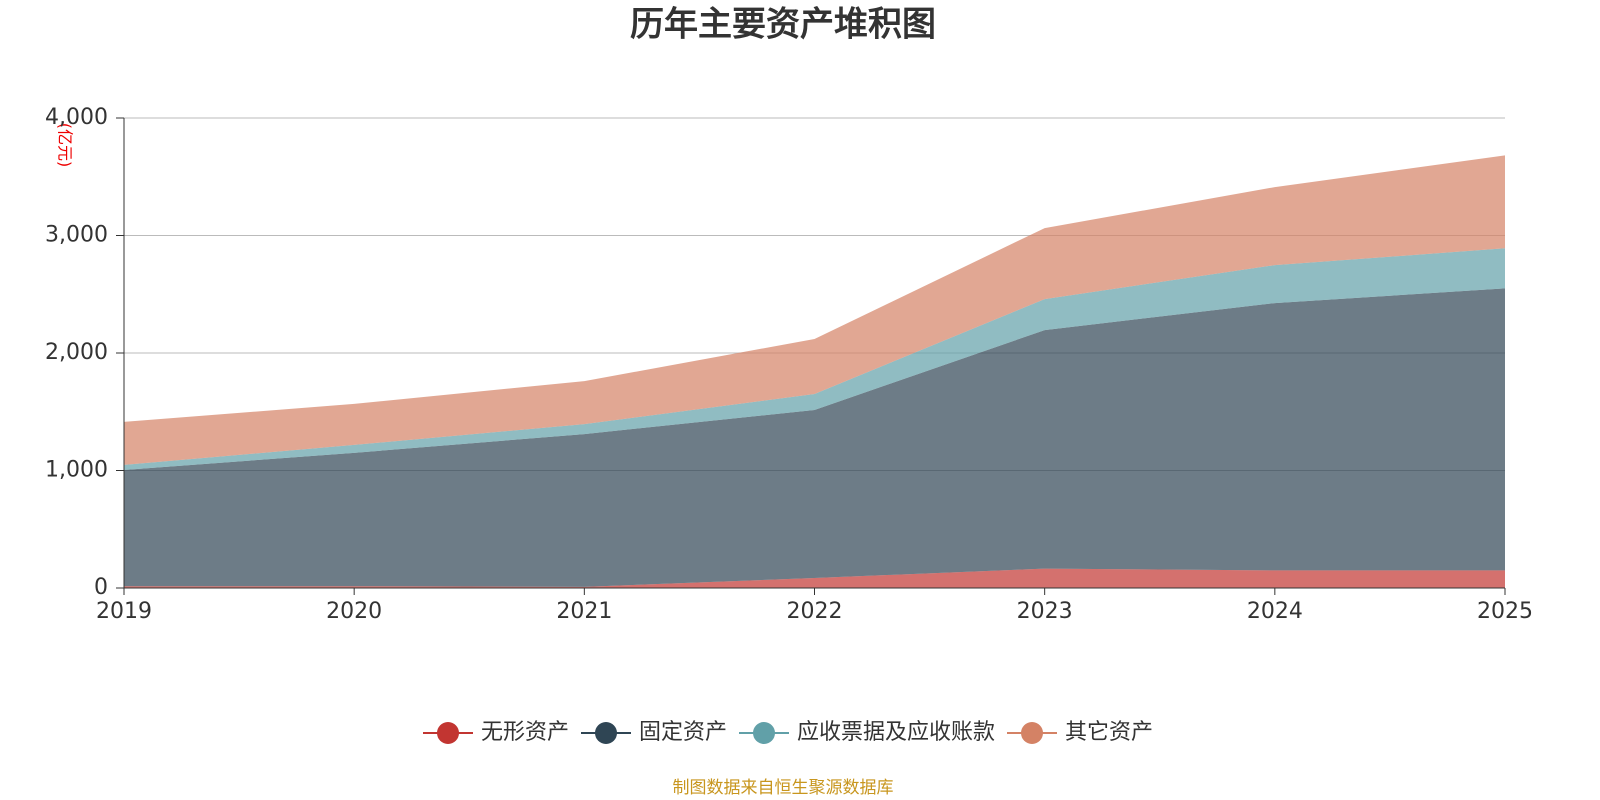 This screenshot has width=1600, height=800. I want to click on x-tick-label: 2024, so click(1275, 611).